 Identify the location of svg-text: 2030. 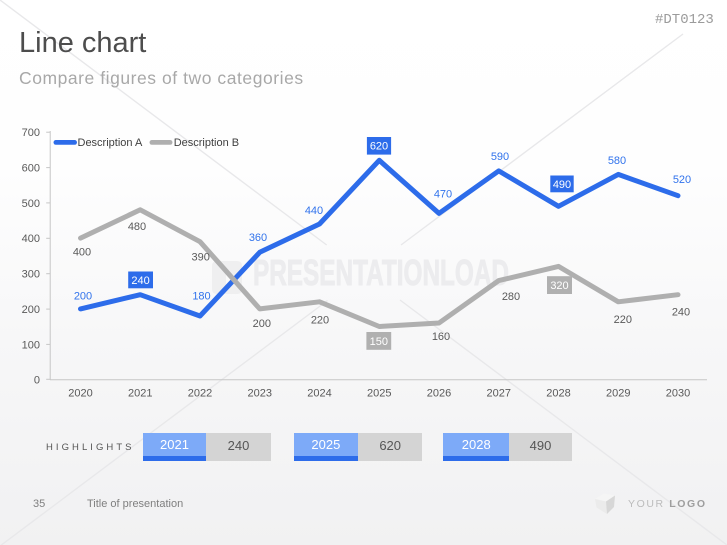
(678, 393).